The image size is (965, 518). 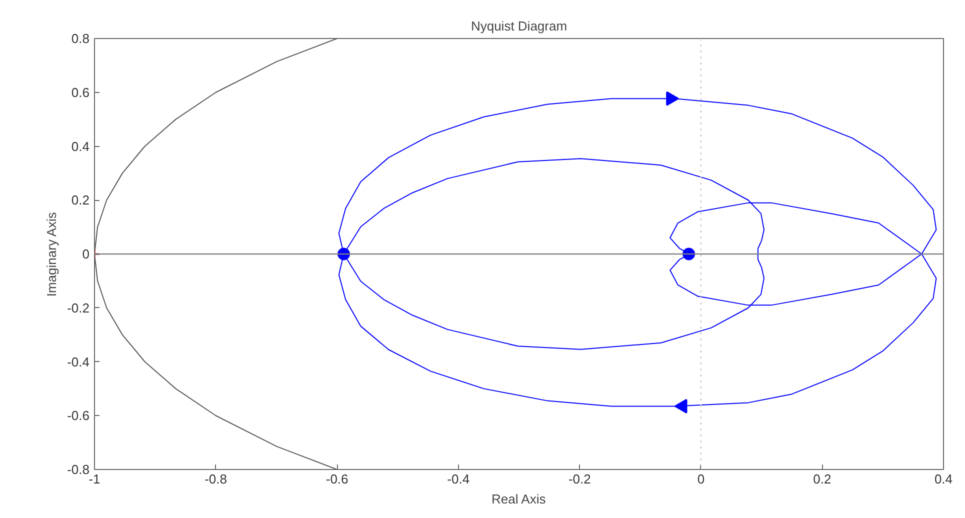 What do you see at coordinates (579, 479) in the screenshot?
I see `x-tick-label: -0.2` at bounding box center [579, 479].